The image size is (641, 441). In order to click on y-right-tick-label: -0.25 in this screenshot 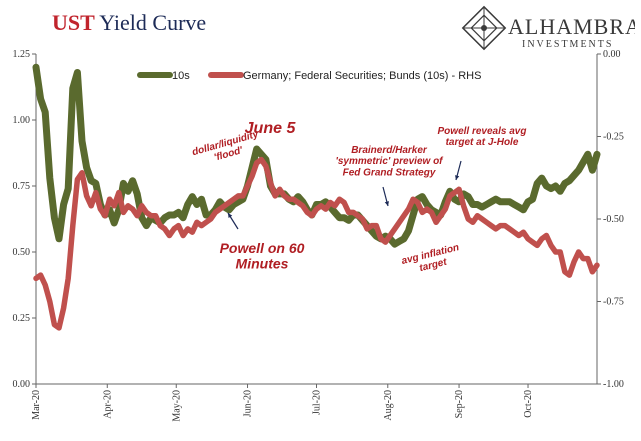, I will do `click(613, 137)`.